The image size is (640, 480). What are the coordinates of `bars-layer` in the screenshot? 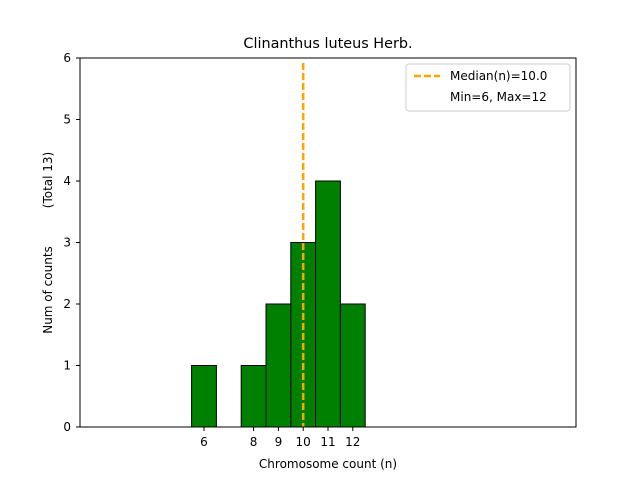 It's located at (278, 304).